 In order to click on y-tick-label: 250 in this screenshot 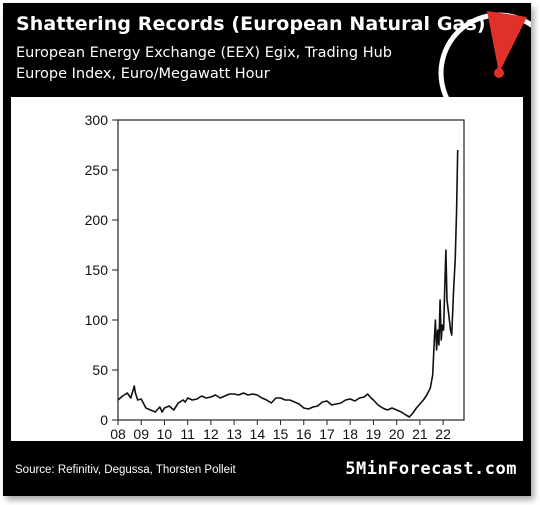, I will do `click(97, 170)`.